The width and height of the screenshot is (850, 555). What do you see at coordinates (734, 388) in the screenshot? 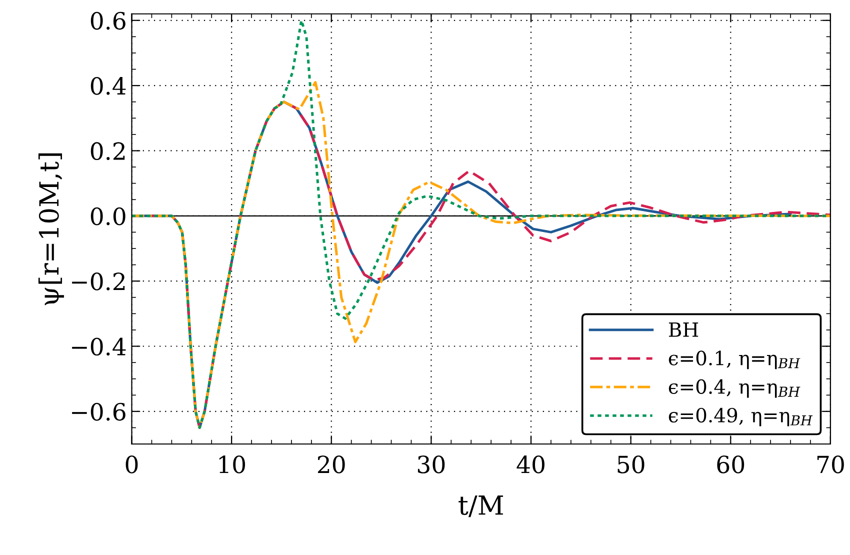
I see `legend-label: ϵ=0.4, η=η$_{BH}$` at bounding box center [734, 388].